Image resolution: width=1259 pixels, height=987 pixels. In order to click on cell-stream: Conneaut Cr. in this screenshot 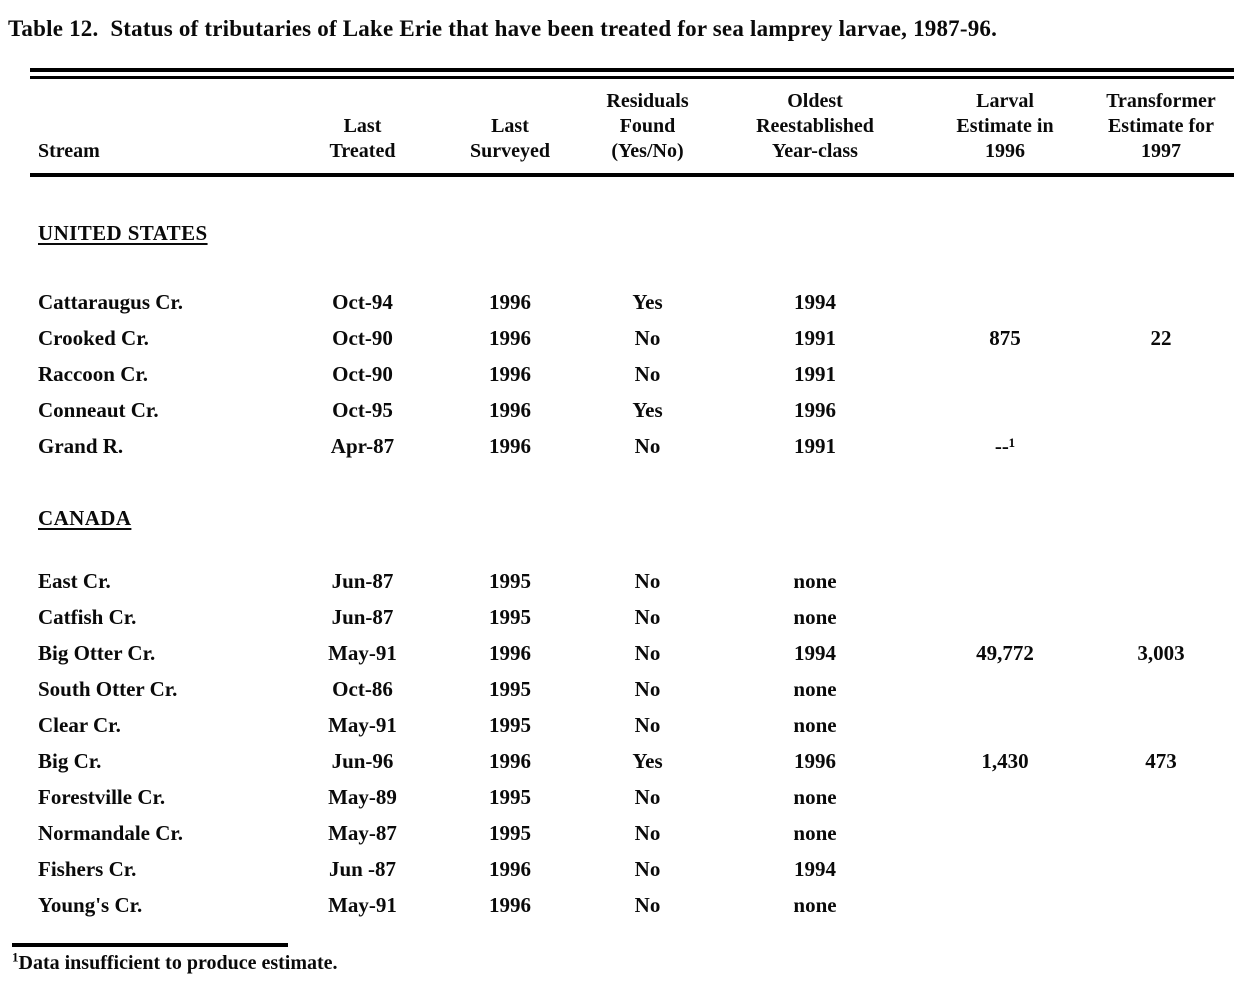, I will do `click(98, 409)`.